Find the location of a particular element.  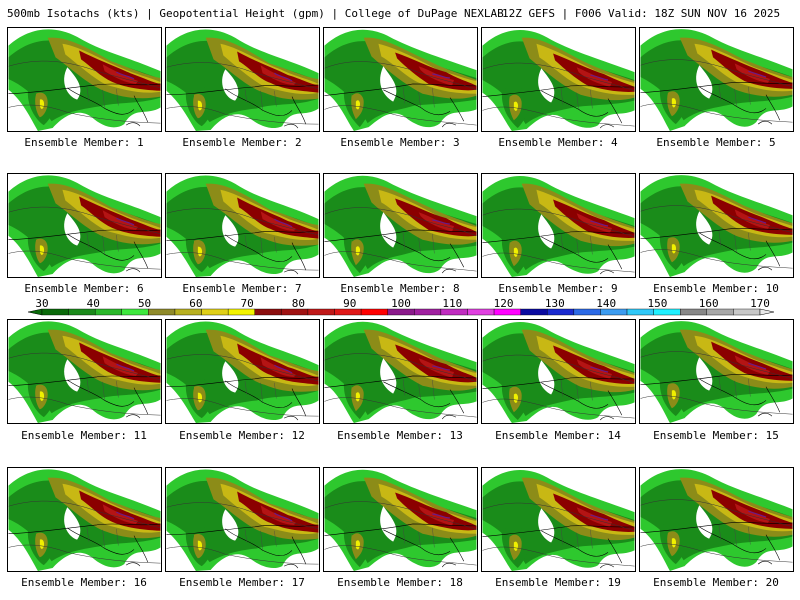

ensemble-member-label: Ensemble Member: 11 is located at coordinates (84, 435).